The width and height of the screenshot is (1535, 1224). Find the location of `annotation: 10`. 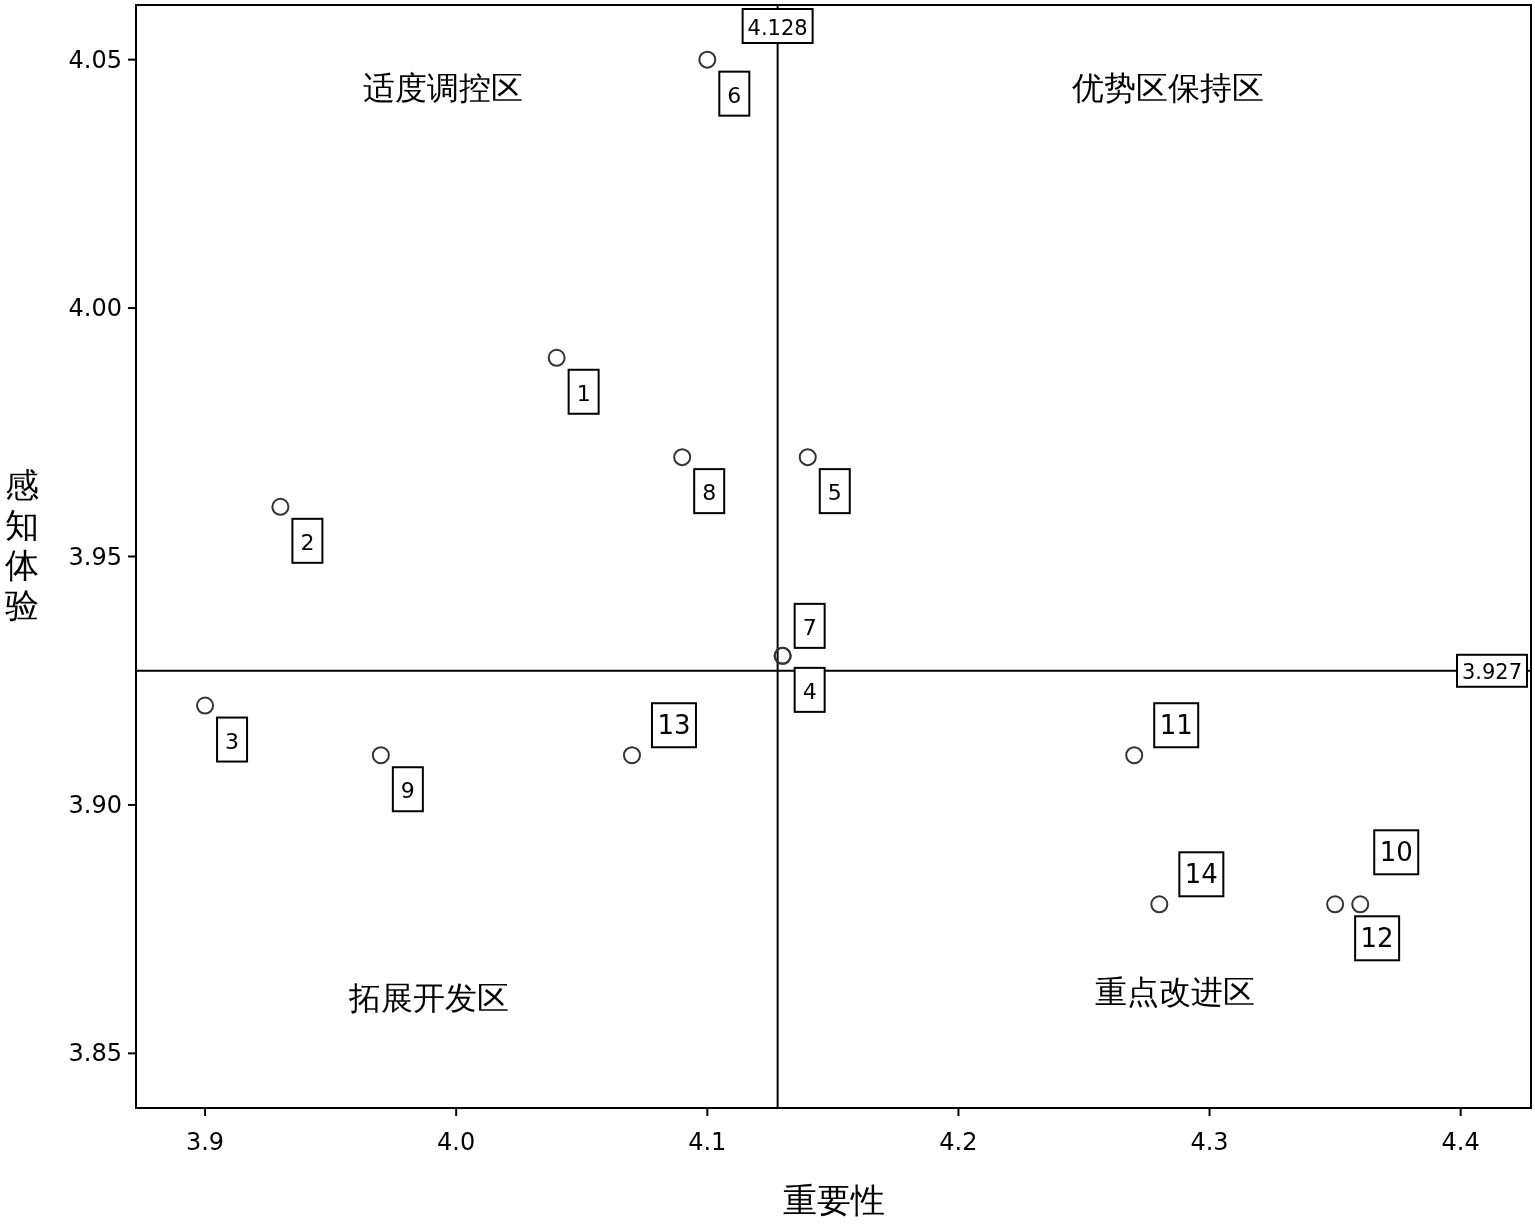

annotation: 10 is located at coordinates (1396, 852).